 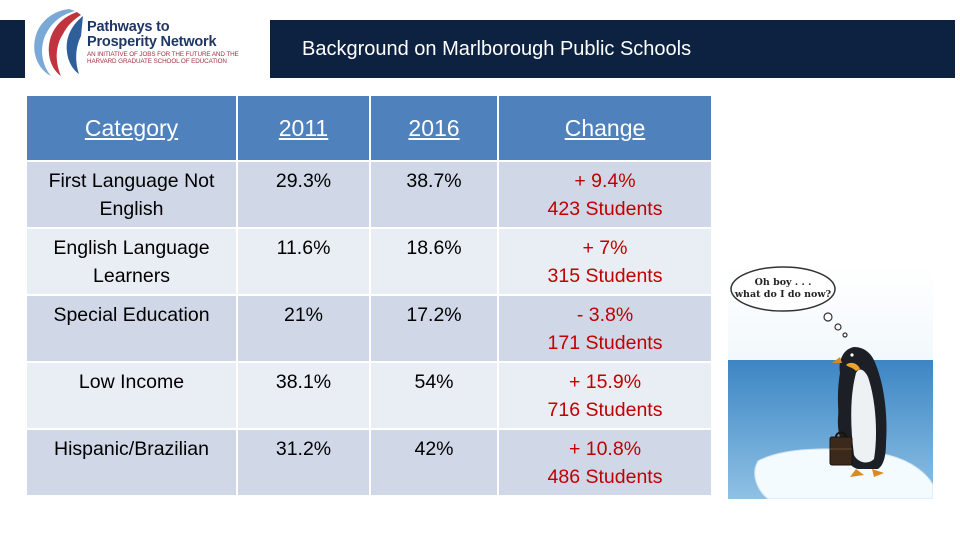 What do you see at coordinates (303, 261) in the screenshot?
I see `cell-2011: 11.6%` at bounding box center [303, 261].